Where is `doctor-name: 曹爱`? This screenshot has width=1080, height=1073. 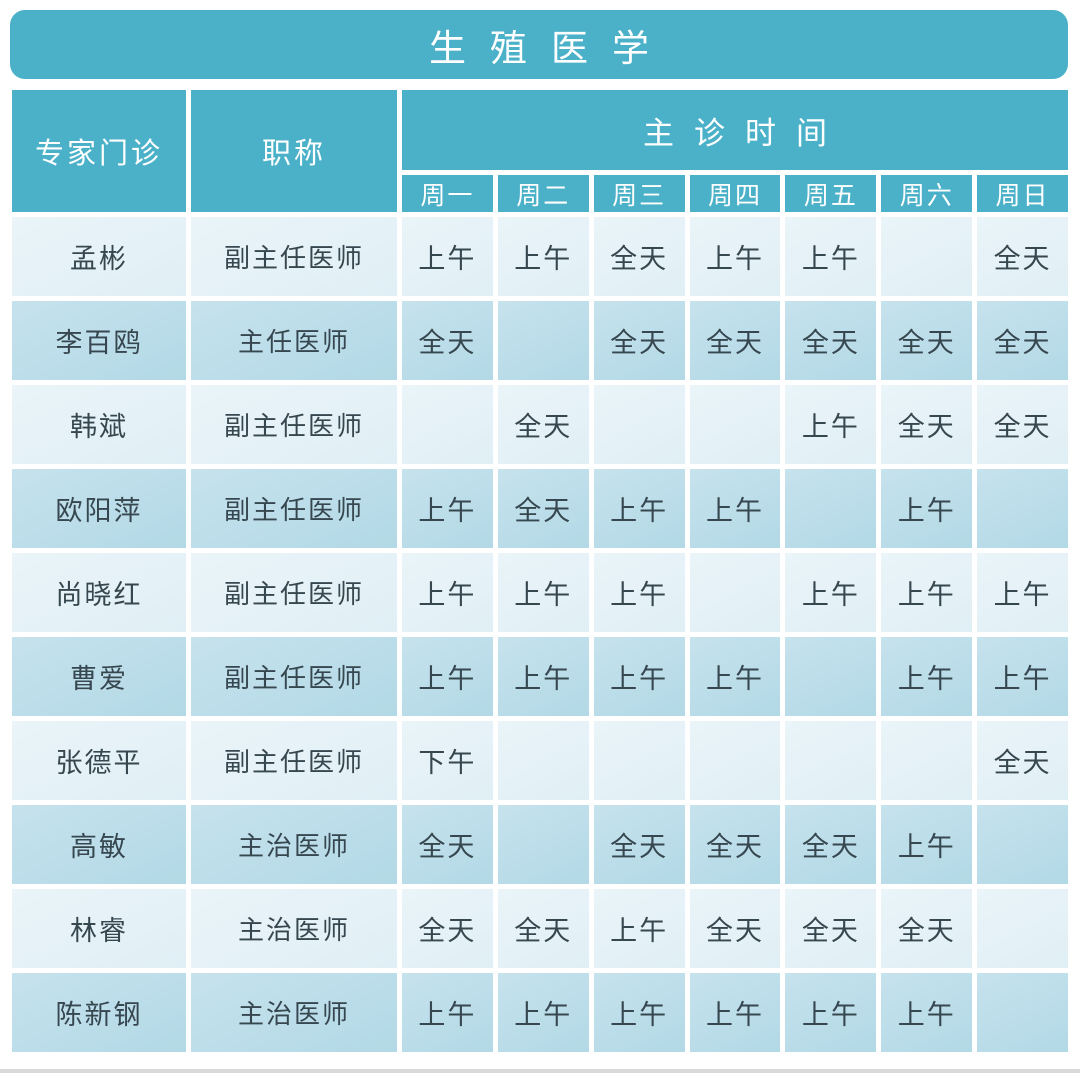
doctor-name: 曹爱 is located at coordinates (99, 676).